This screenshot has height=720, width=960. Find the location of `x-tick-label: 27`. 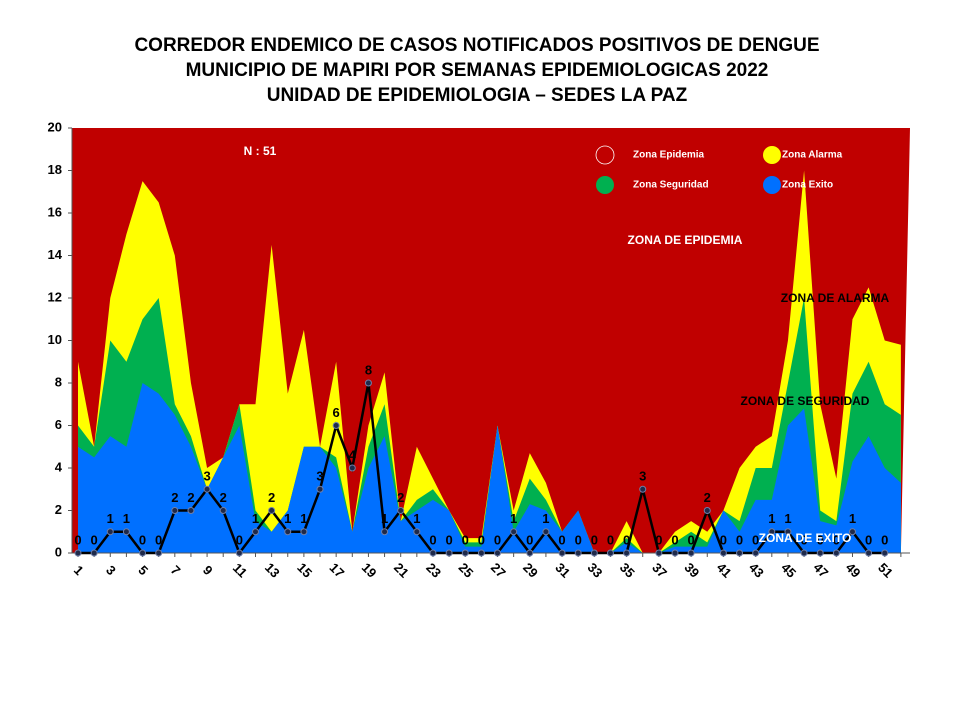

x-tick-label: 27 is located at coordinates (498, 570).